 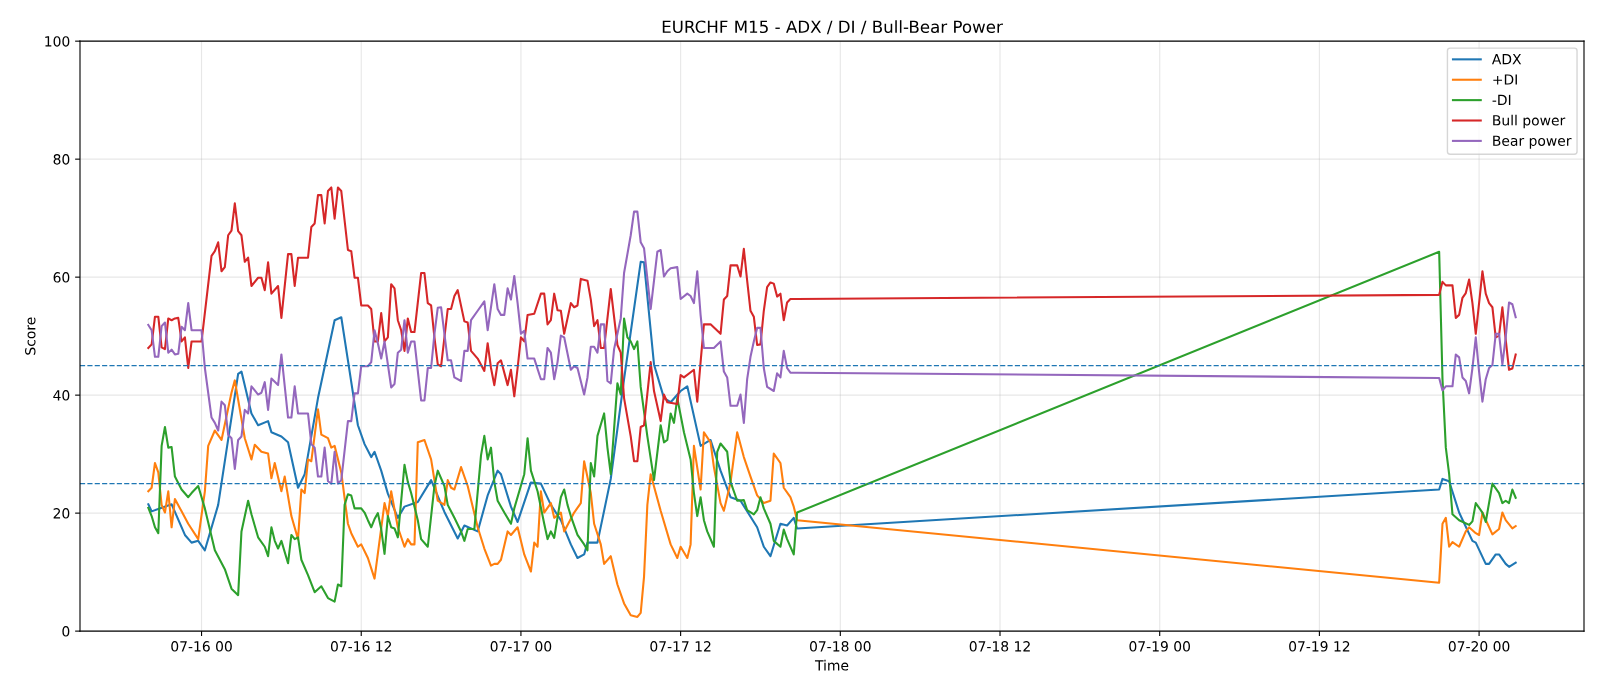 I want to click on y-tick-label: 100, so click(x=57, y=41).